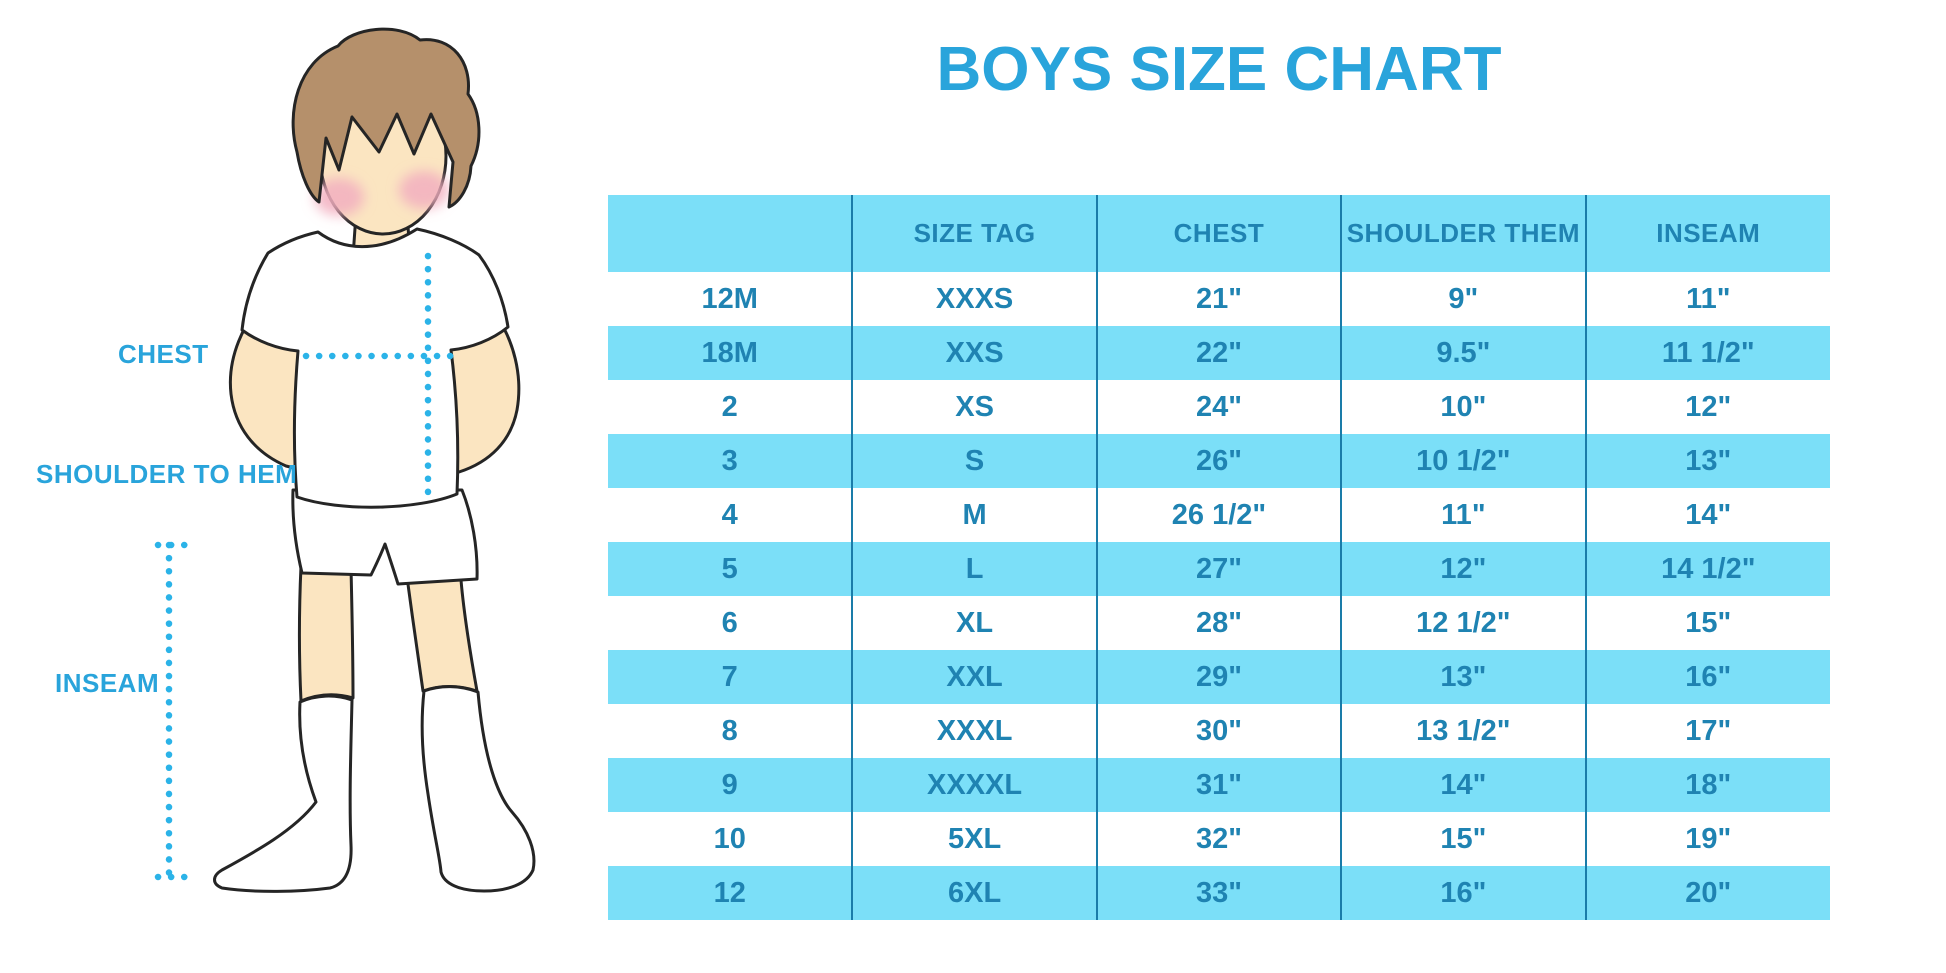 This screenshot has height=973, width=1946. I want to click on table-cell: 4, so click(729, 514).